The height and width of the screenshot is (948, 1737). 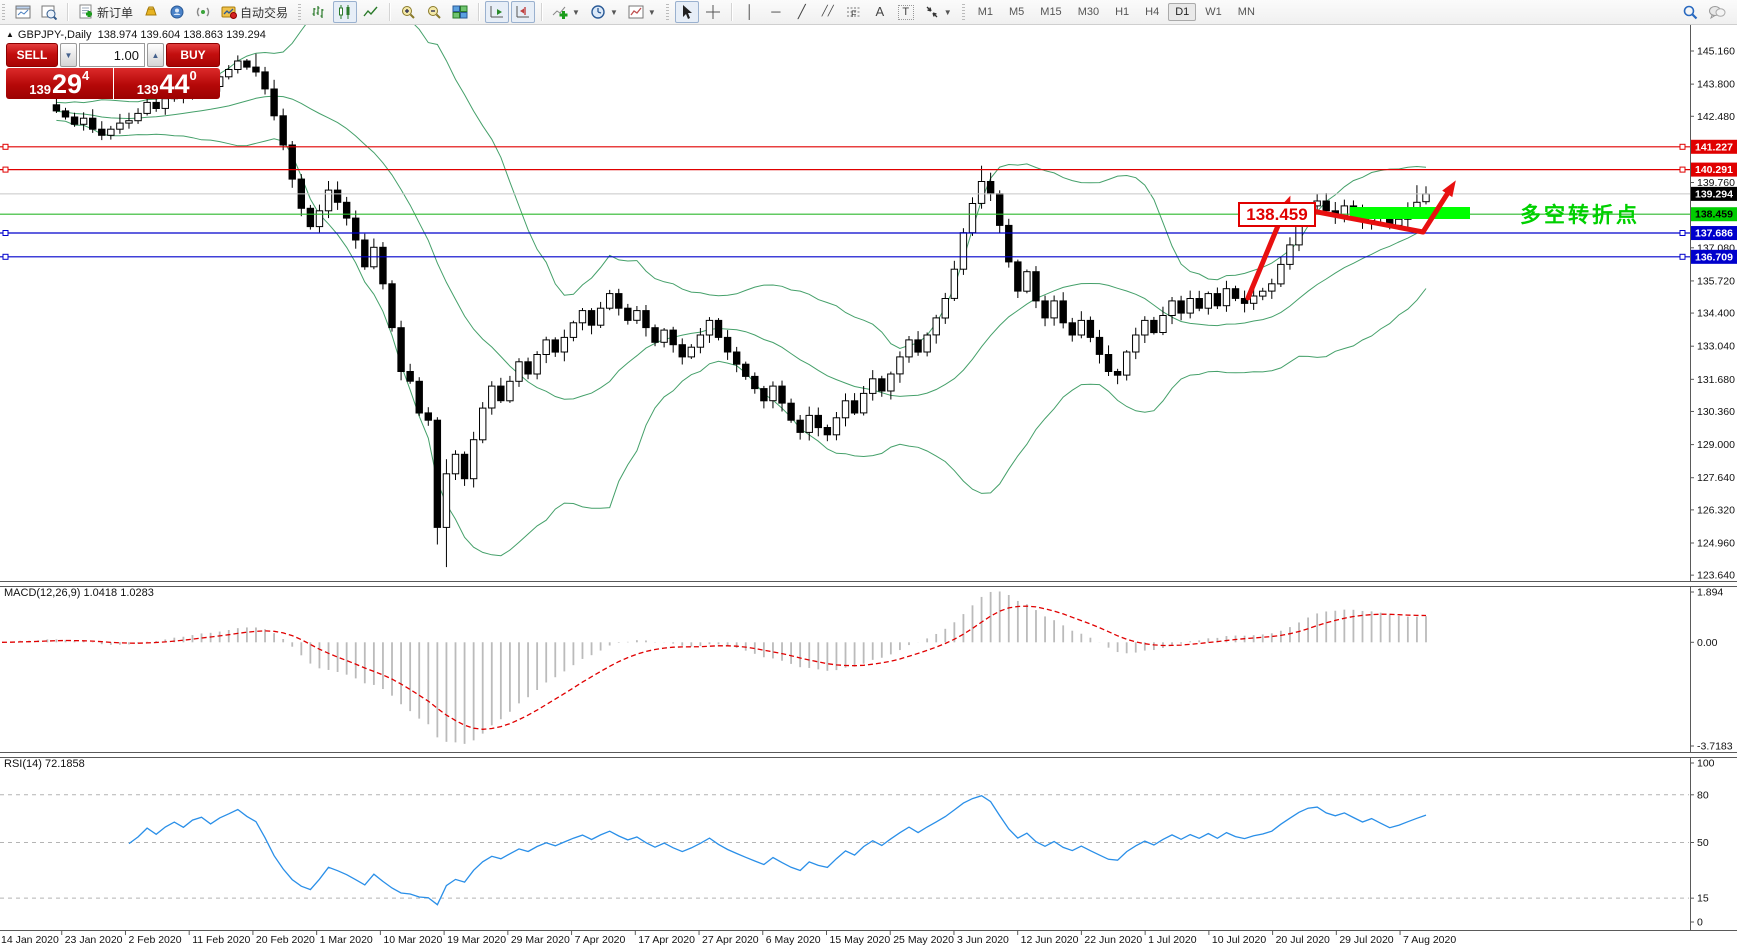 I want to click on zoom-in-button, so click(x=408, y=12).